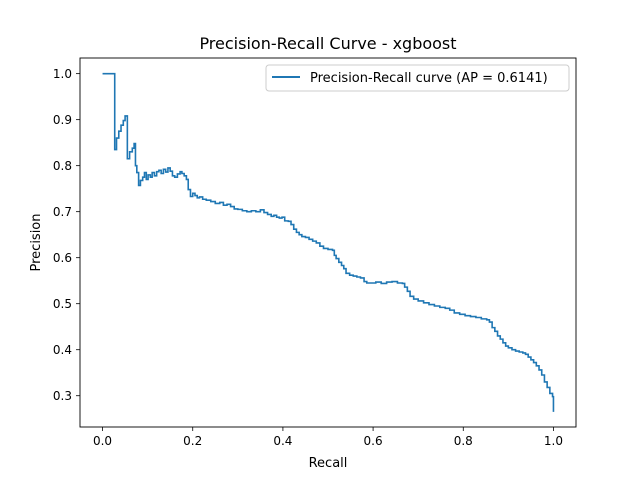 This screenshot has width=640, height=480. Describe the element at coordinates (62, 396) in the screenshot. I see `y-tick-label: 0.3` at that location.